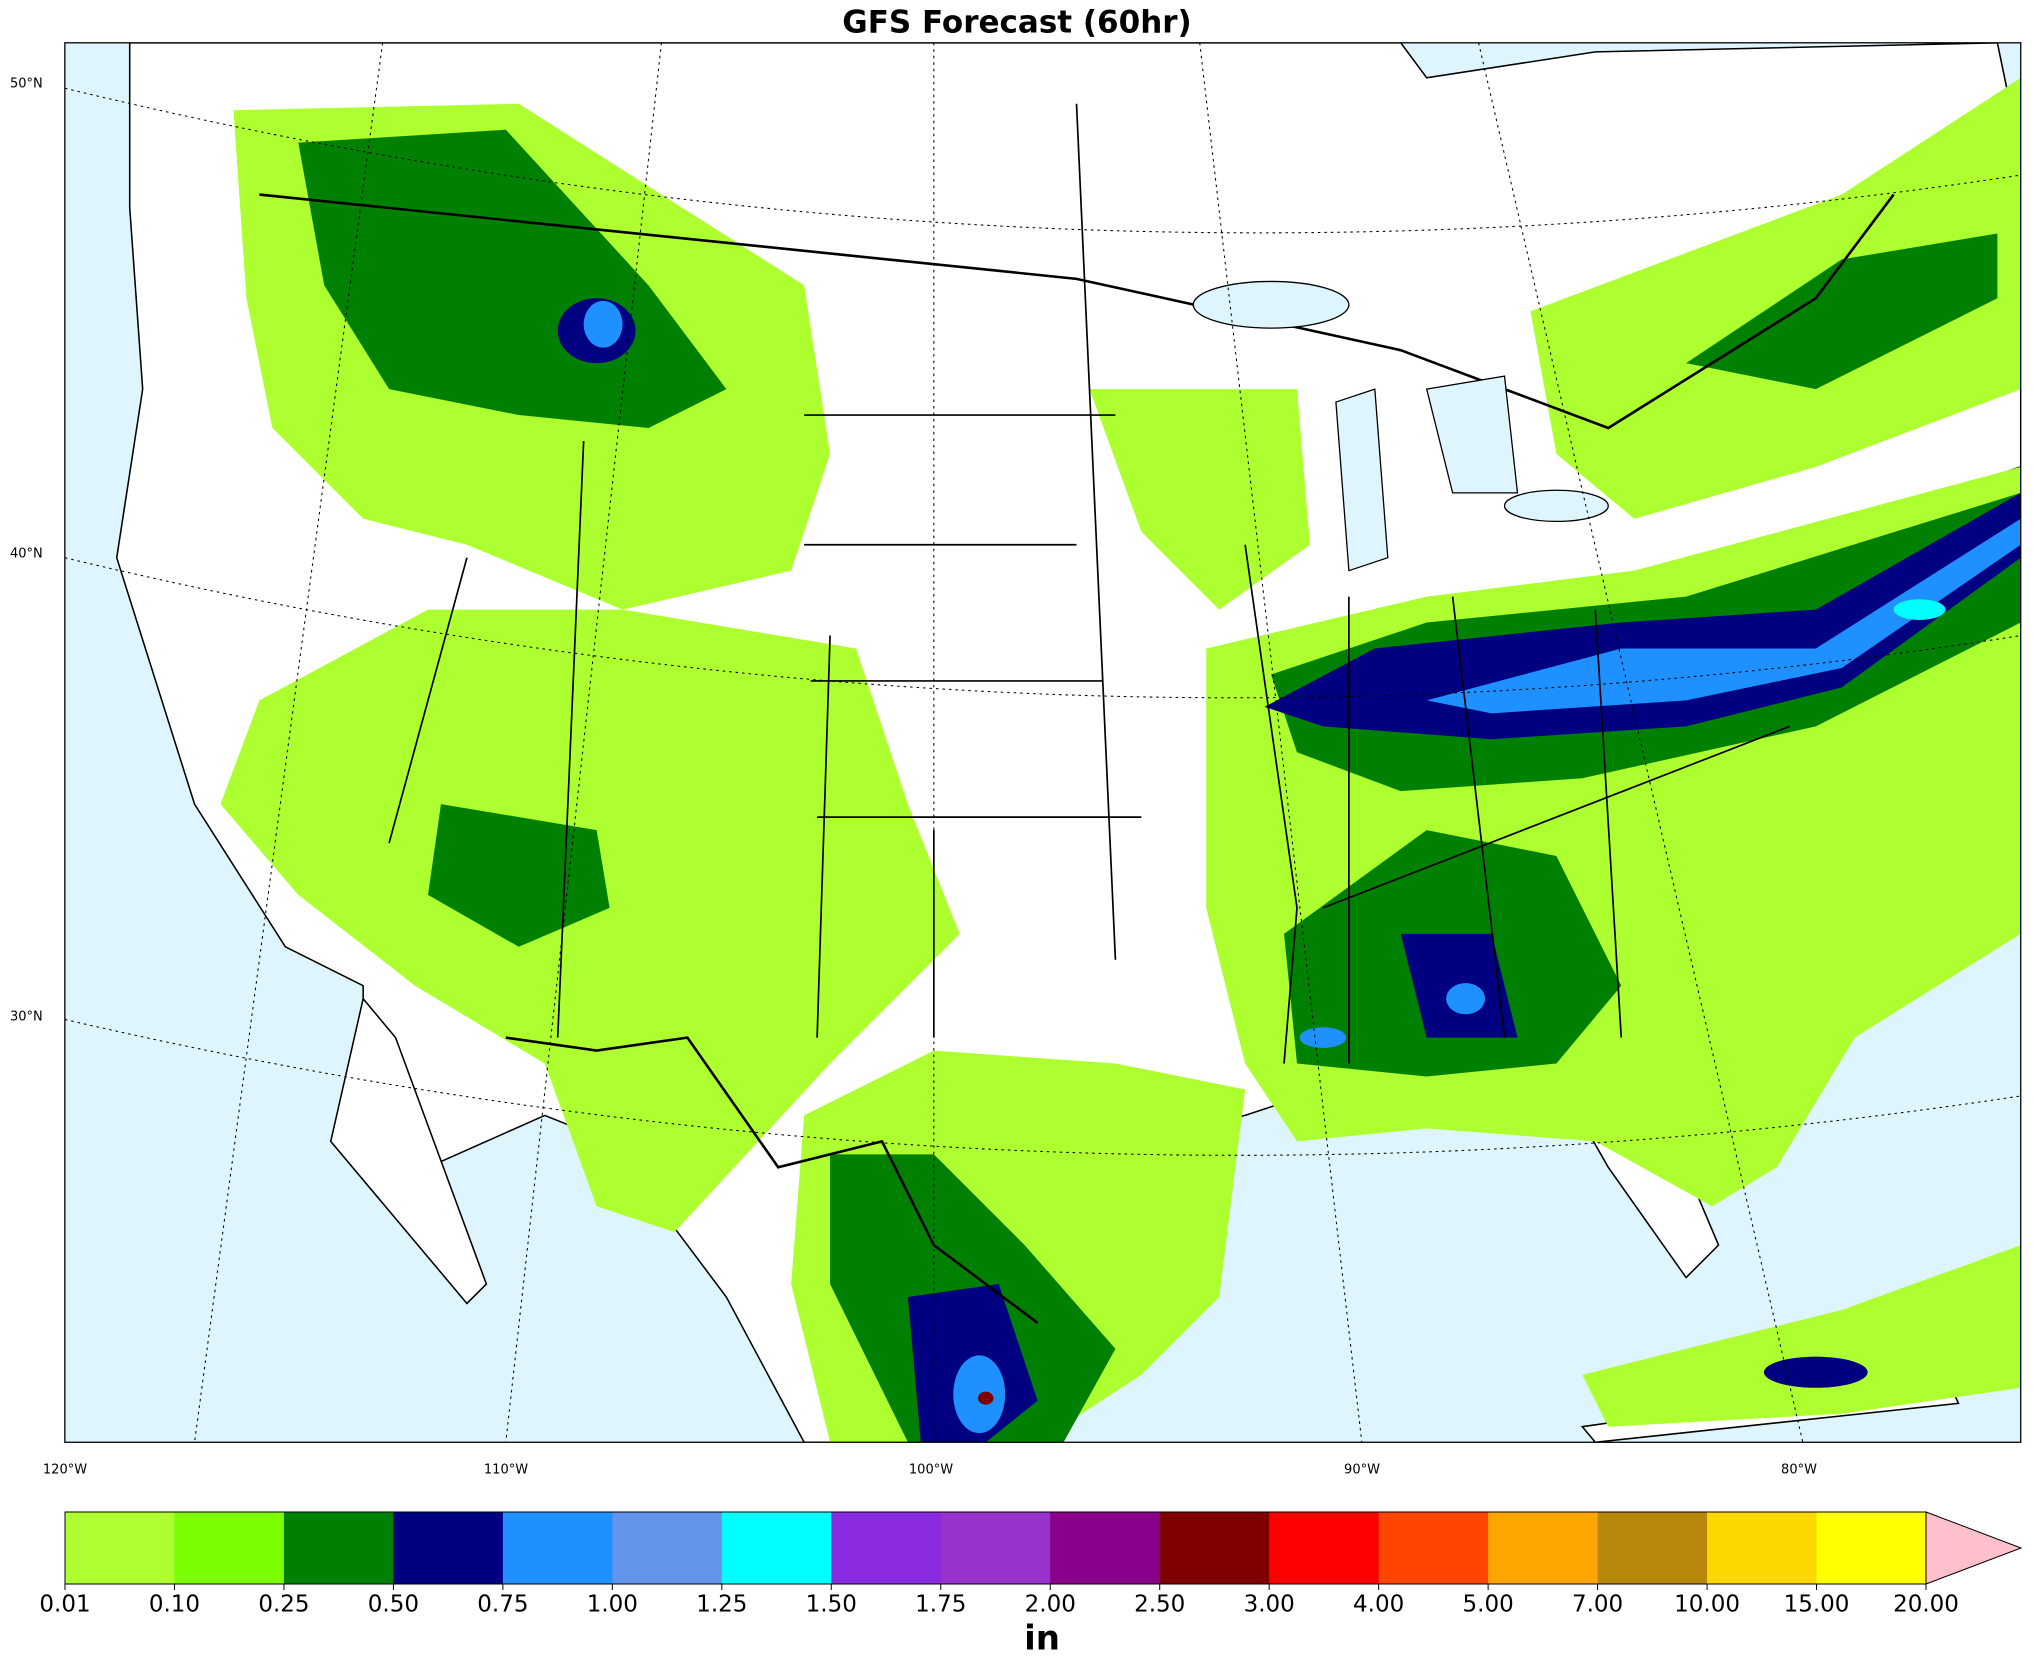 The image size is (2034, 1666). I want to click on colorbar-tick-label: 3.00, so click(1269, 1605).